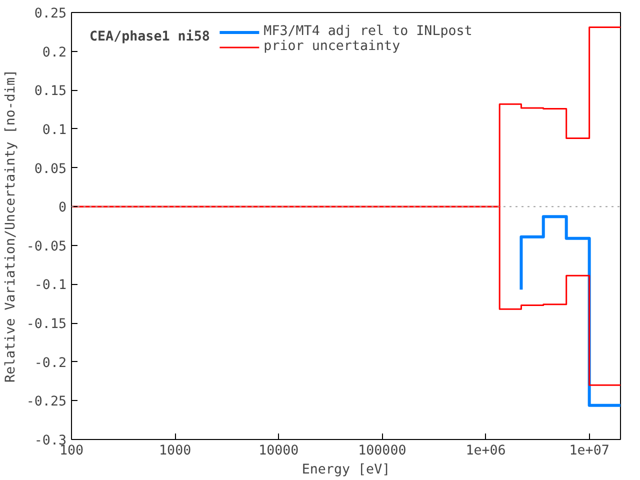 This screenshot has width=640, height=480. Describe the element at coordinates (346, 470) in the screenshot. I see `x-axis-title: Energy [eV]` at that location.